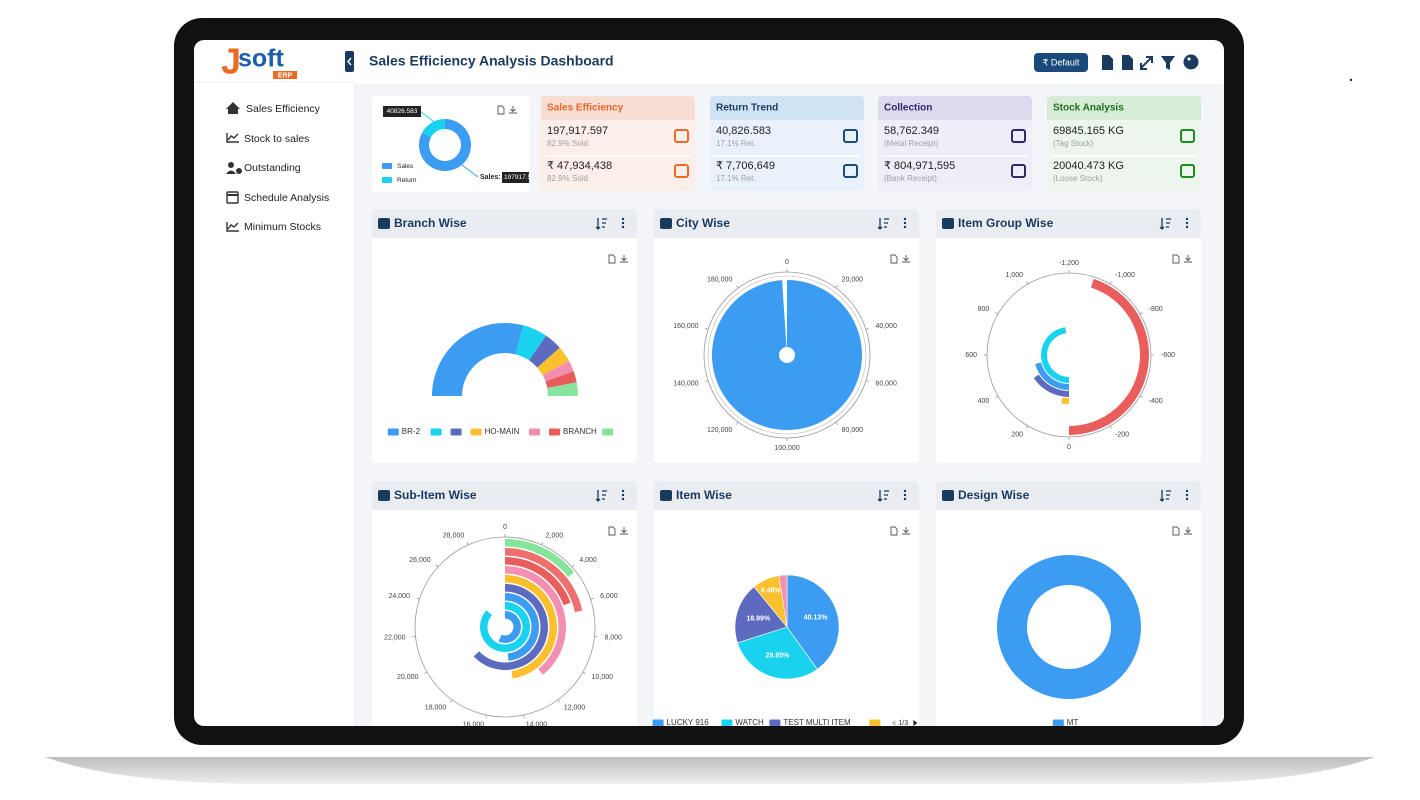 The image size is (1420, 800). I want to click on callout-box, so click(402, 111).